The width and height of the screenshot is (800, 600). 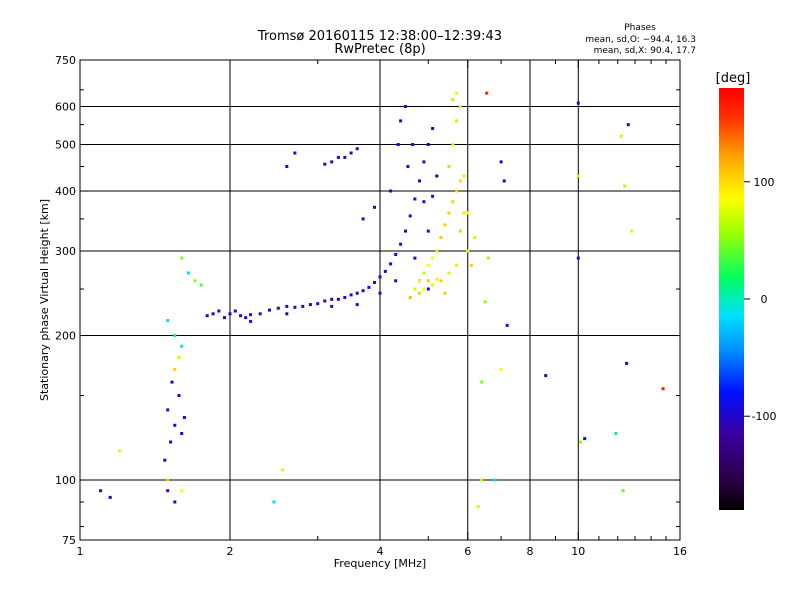 I want to click on y-tick-label: 400, so click(x=65, y=191).